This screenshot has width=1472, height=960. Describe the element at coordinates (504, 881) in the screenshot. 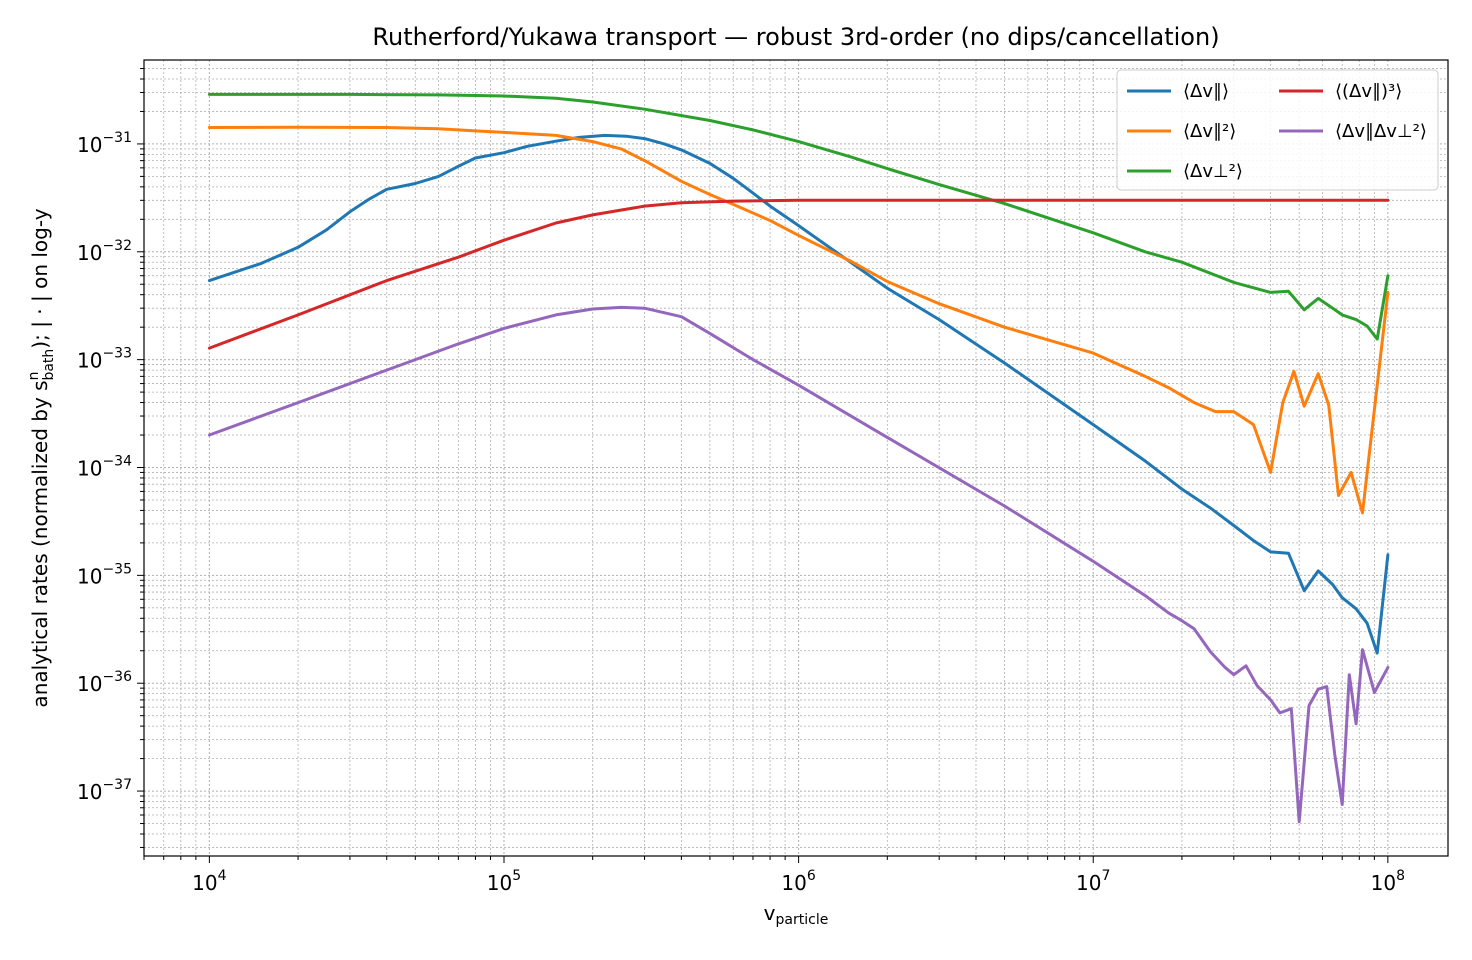

I see `x-tick-label: 10⁵` at that location.